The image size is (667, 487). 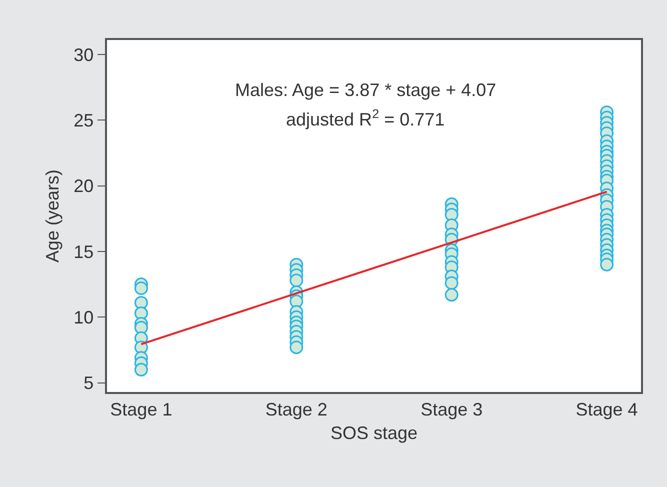 I want to click on y-axis-title: Age (years), so click(x=52, y=216).